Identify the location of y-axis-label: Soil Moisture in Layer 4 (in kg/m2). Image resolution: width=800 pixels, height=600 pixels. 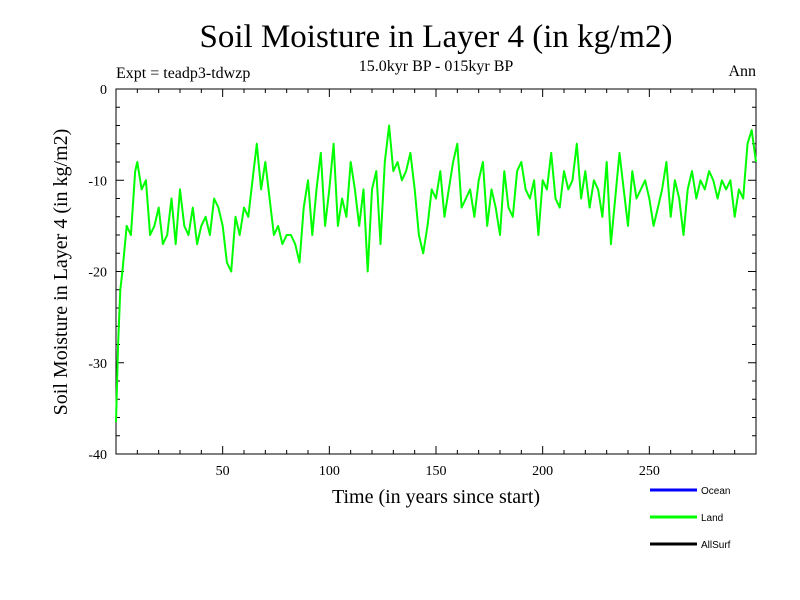
(61, 272).